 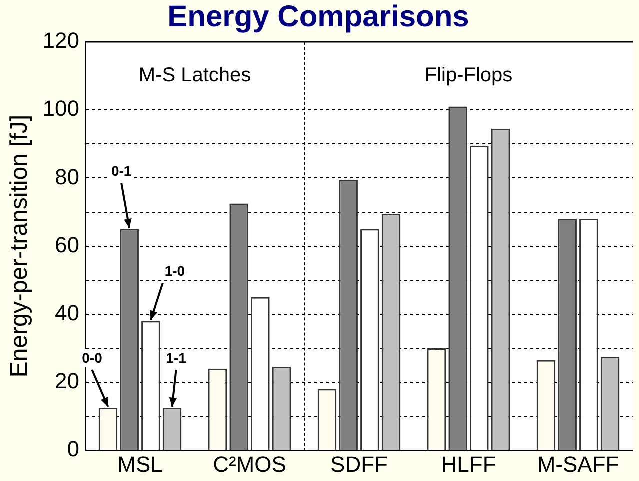 What do you see at coordinates (20, 246) in the screenshot?
I see `y-axis-title: Energy-per-transition [fJ]` at bounding box center [20, 246].